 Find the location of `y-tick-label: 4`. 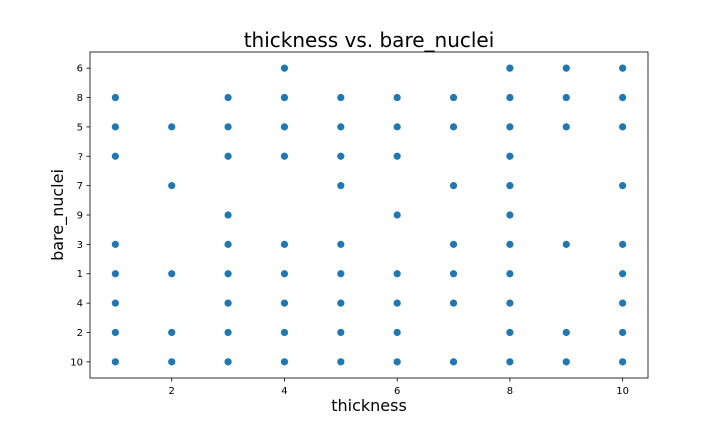

y-tick-label: 4 is located at coordinates (80, 304).